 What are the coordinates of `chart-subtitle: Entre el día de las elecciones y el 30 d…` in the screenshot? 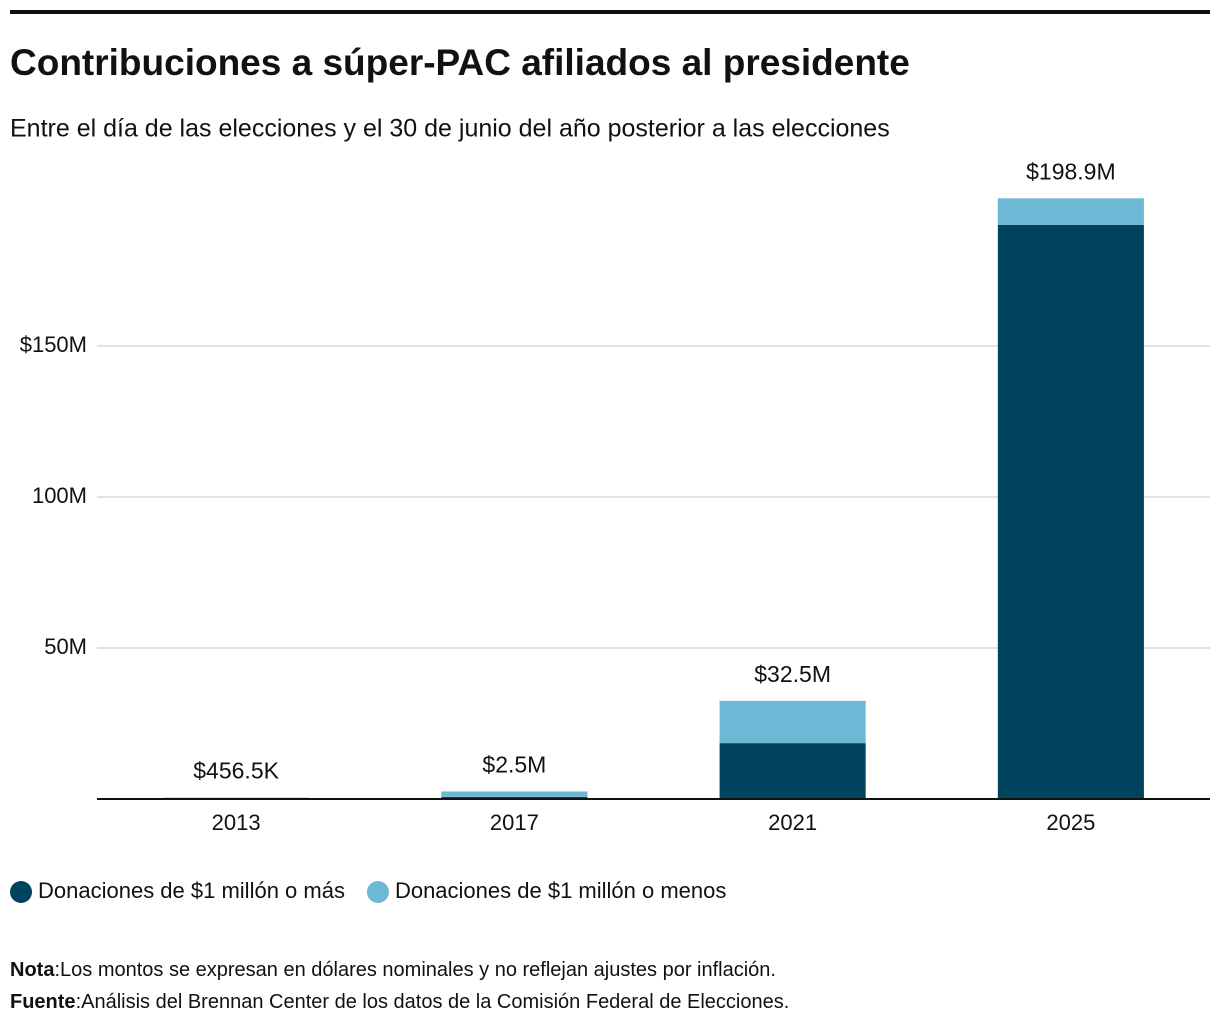 It's located at (450, 129).